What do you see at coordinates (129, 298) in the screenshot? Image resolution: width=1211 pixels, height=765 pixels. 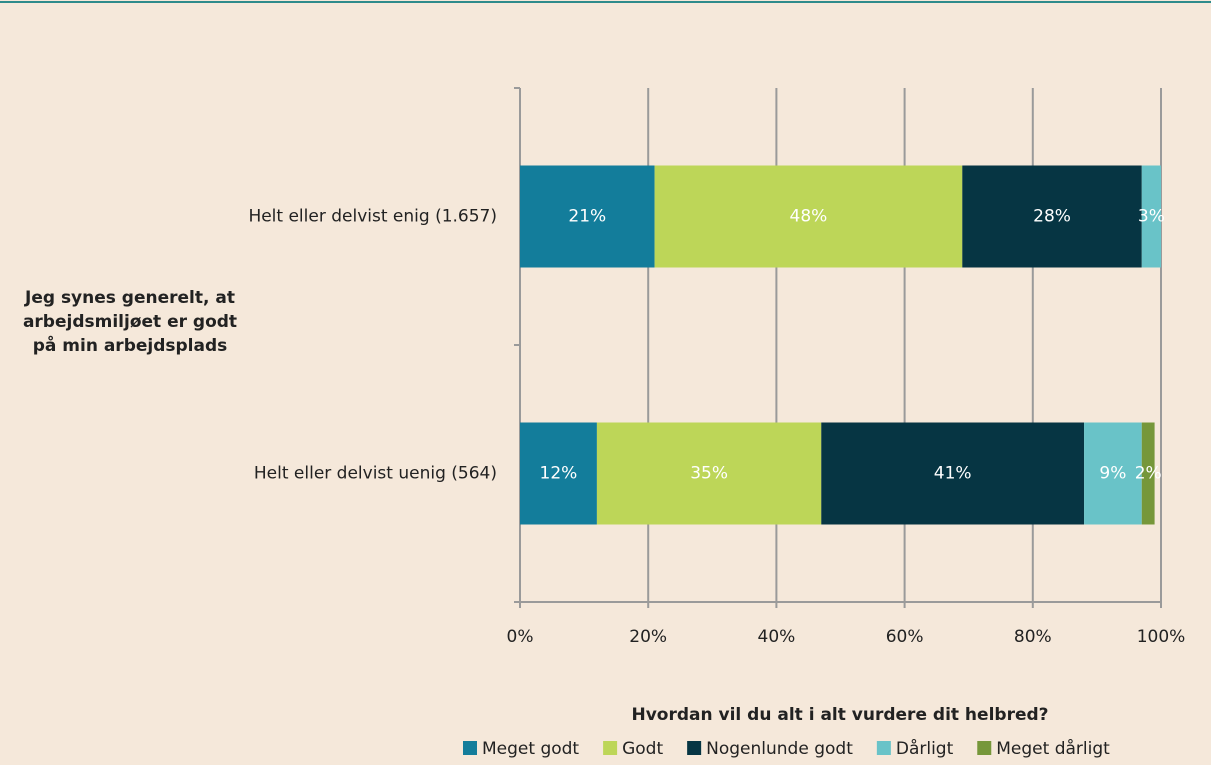 I see `y-axis-title: Jeg synes generelt, at` at bounding box center [129, 298].